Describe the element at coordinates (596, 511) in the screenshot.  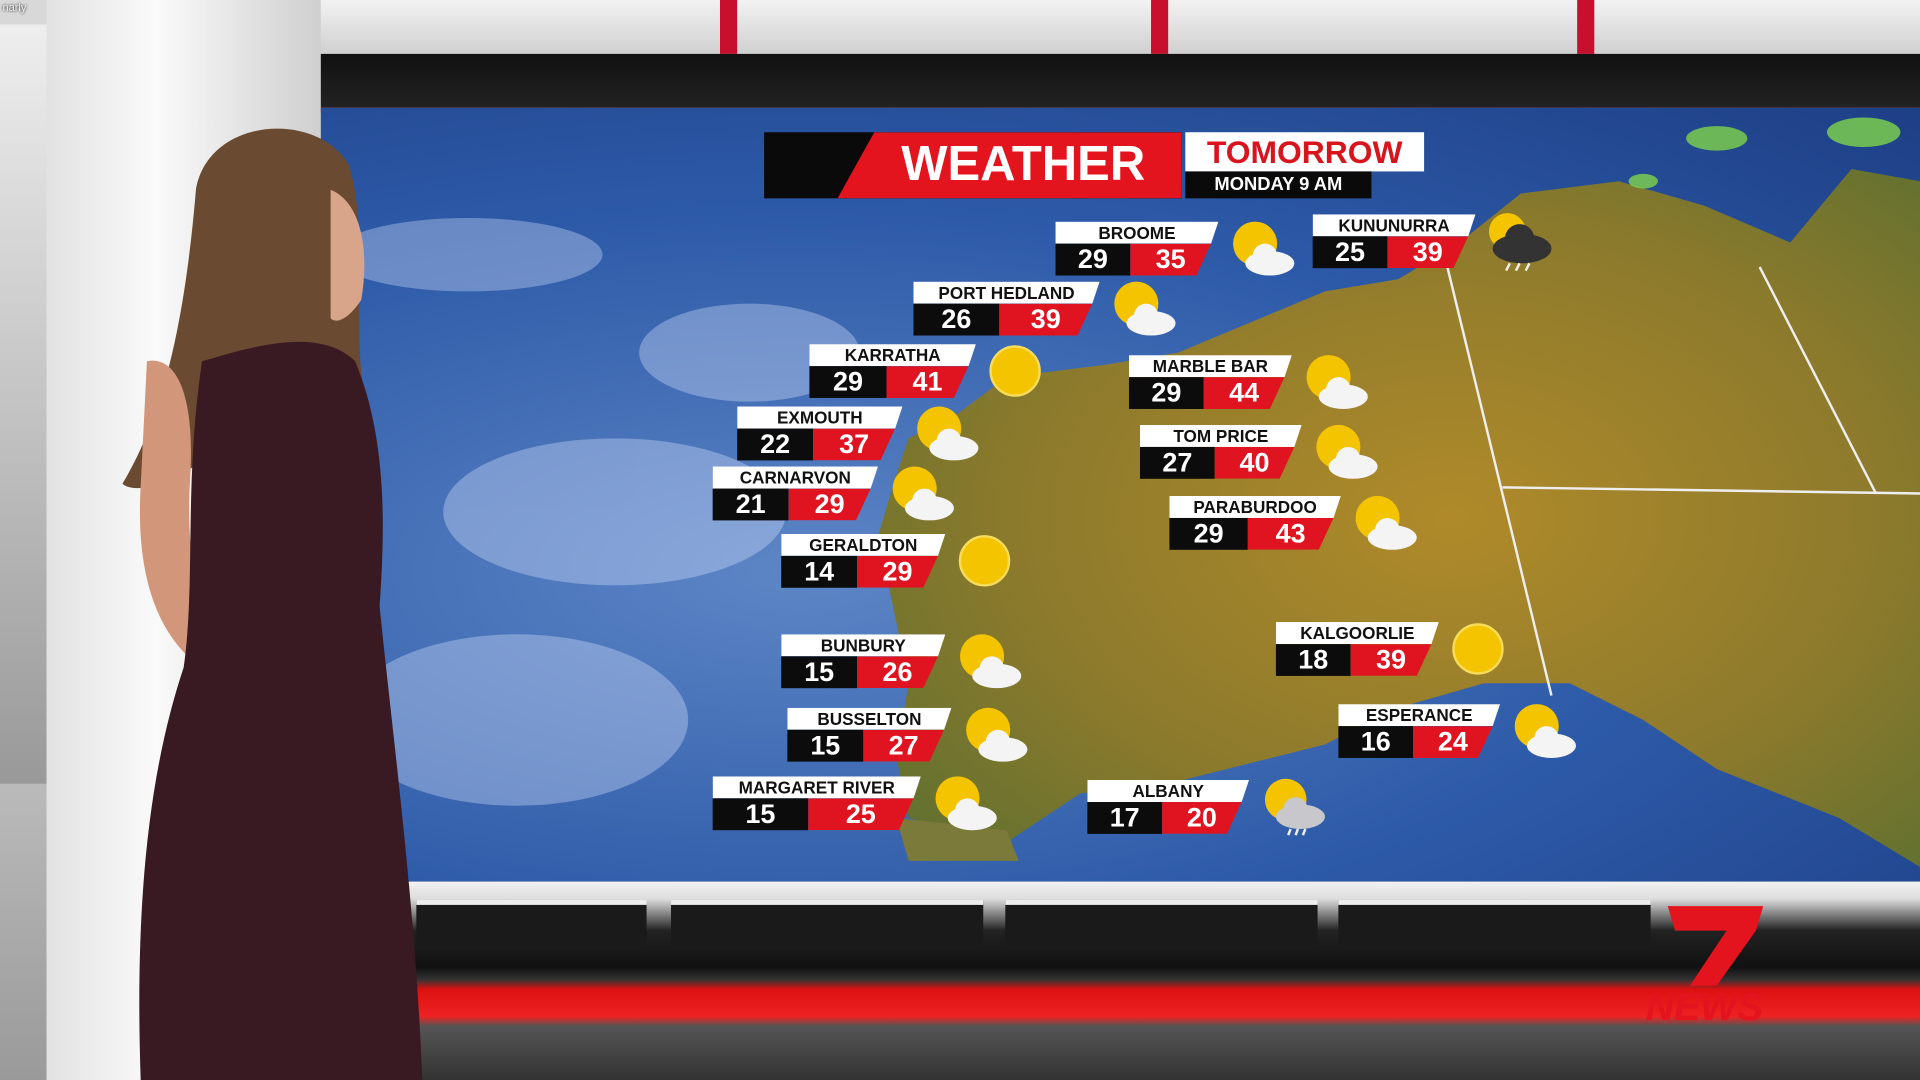
I see `cloud-cover` at that location.